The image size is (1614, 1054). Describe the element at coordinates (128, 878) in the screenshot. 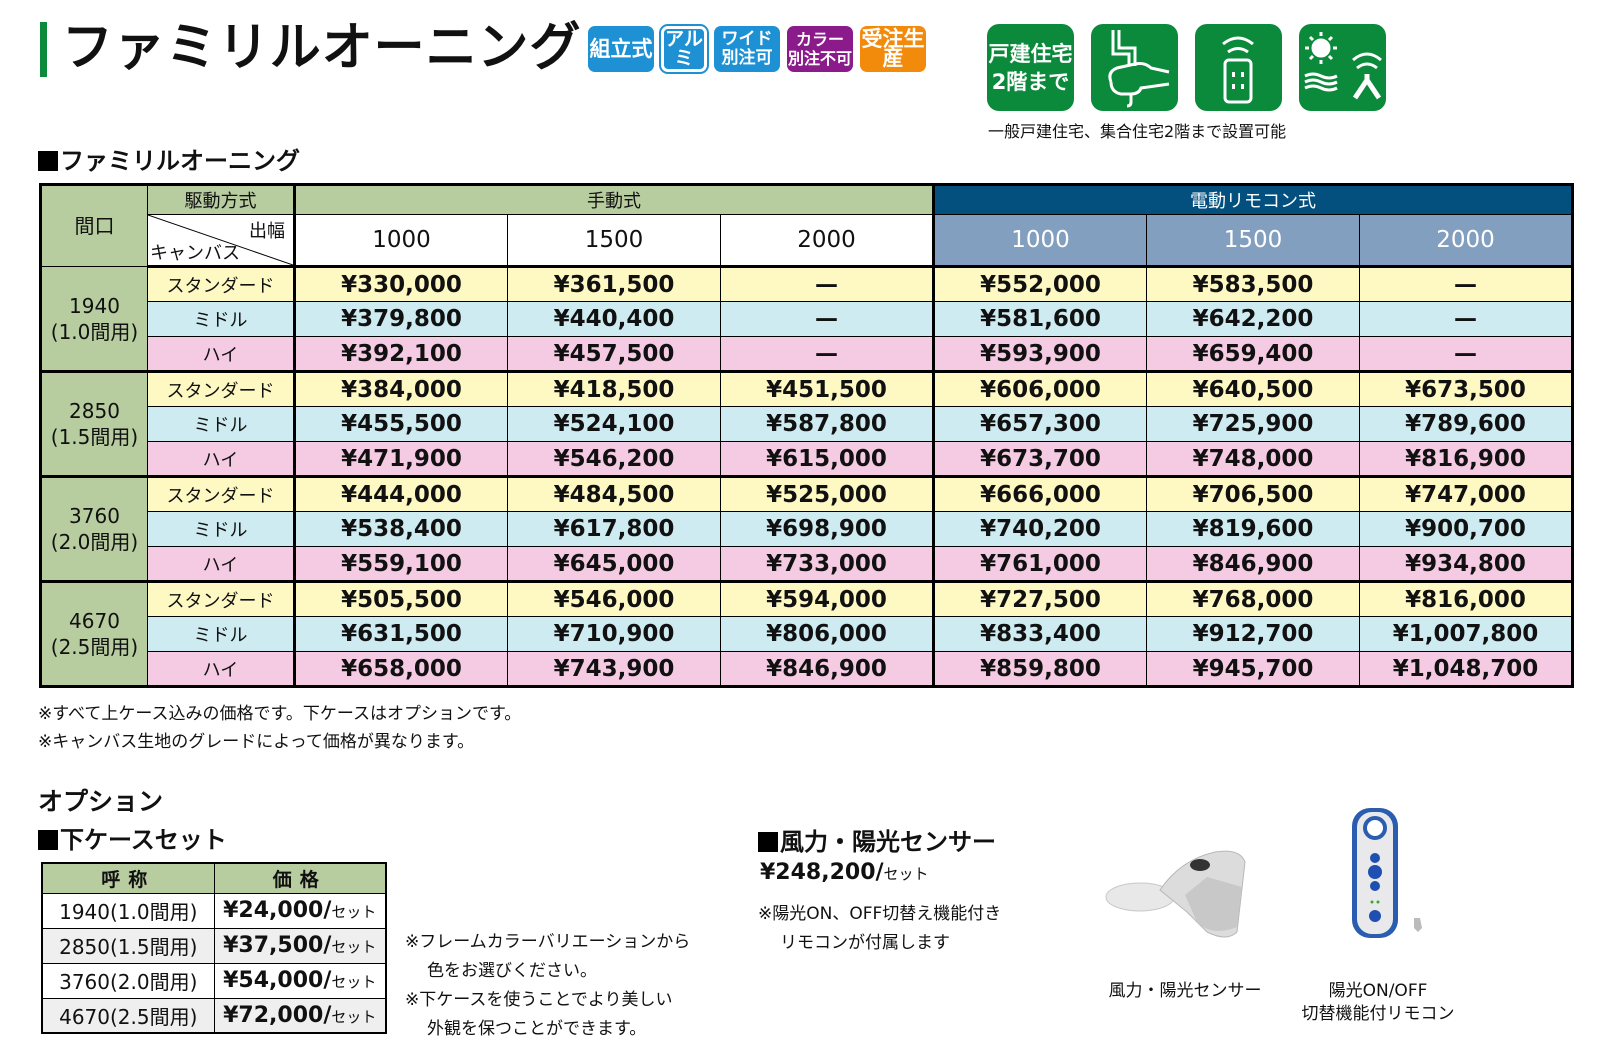

I see `header-name: 呼称` at that location.